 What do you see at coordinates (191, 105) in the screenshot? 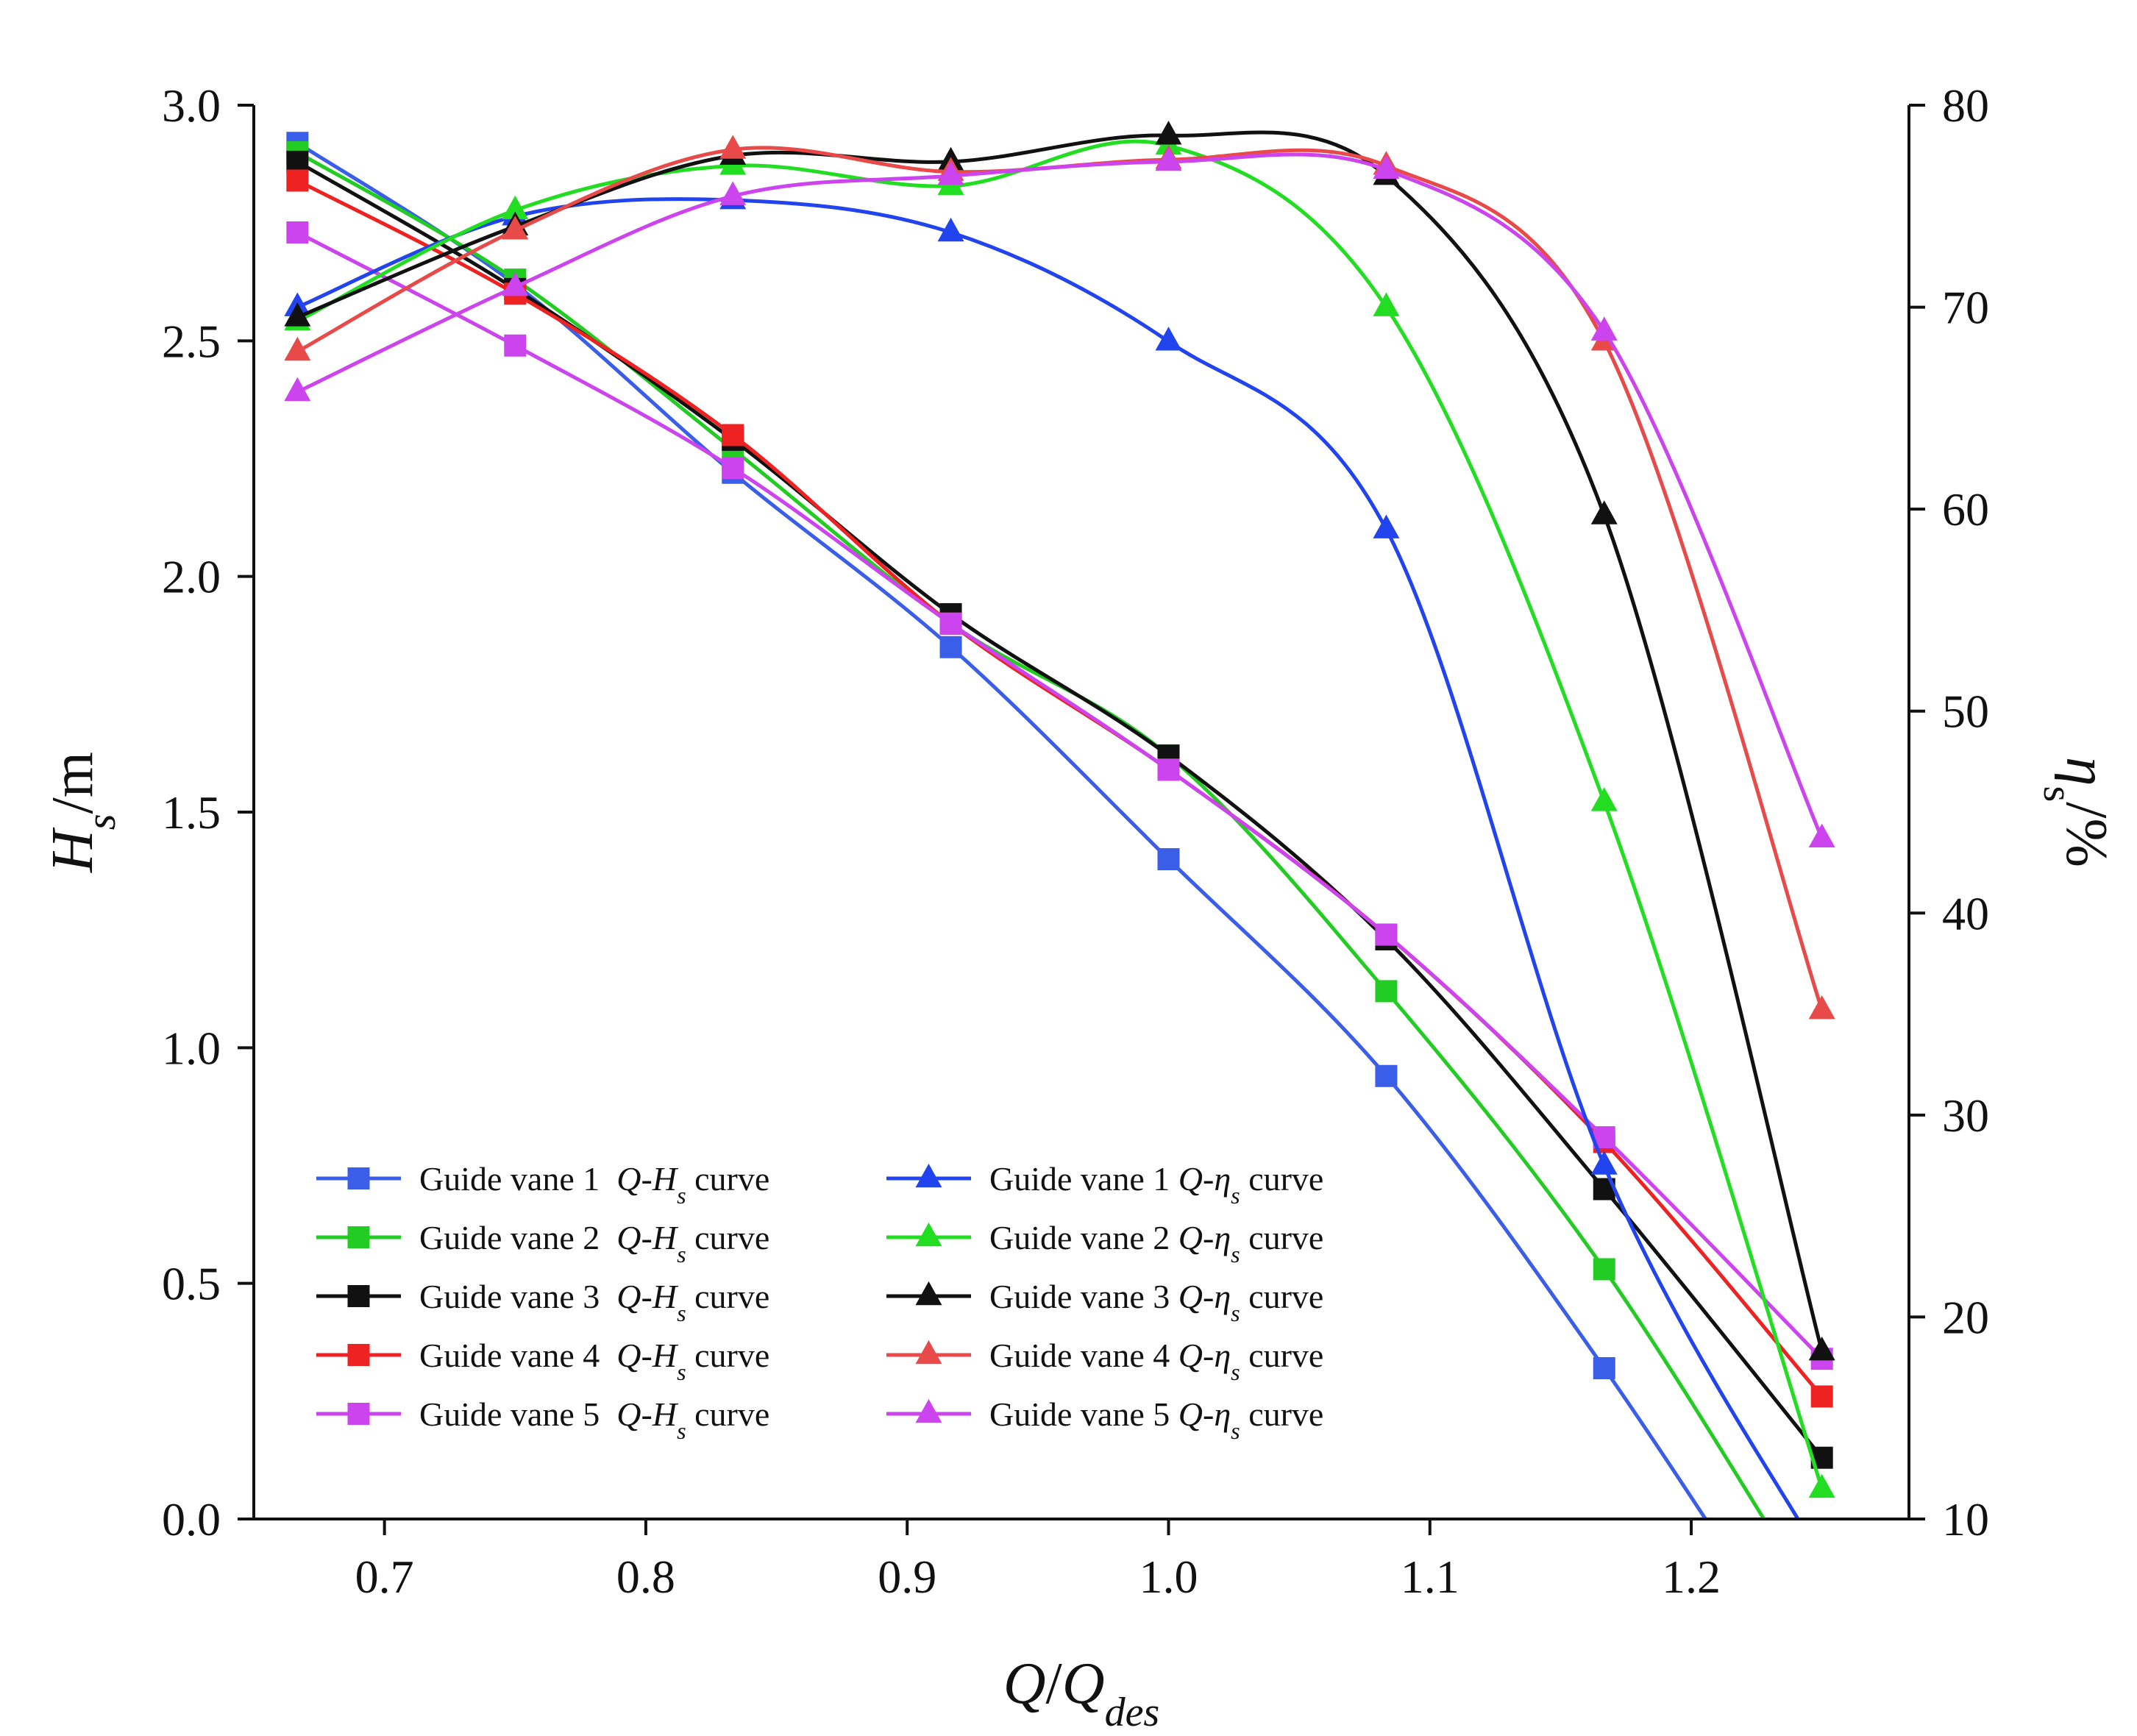
I see `y-left-tick-label: 3.0` at bounding box center [191, 105].